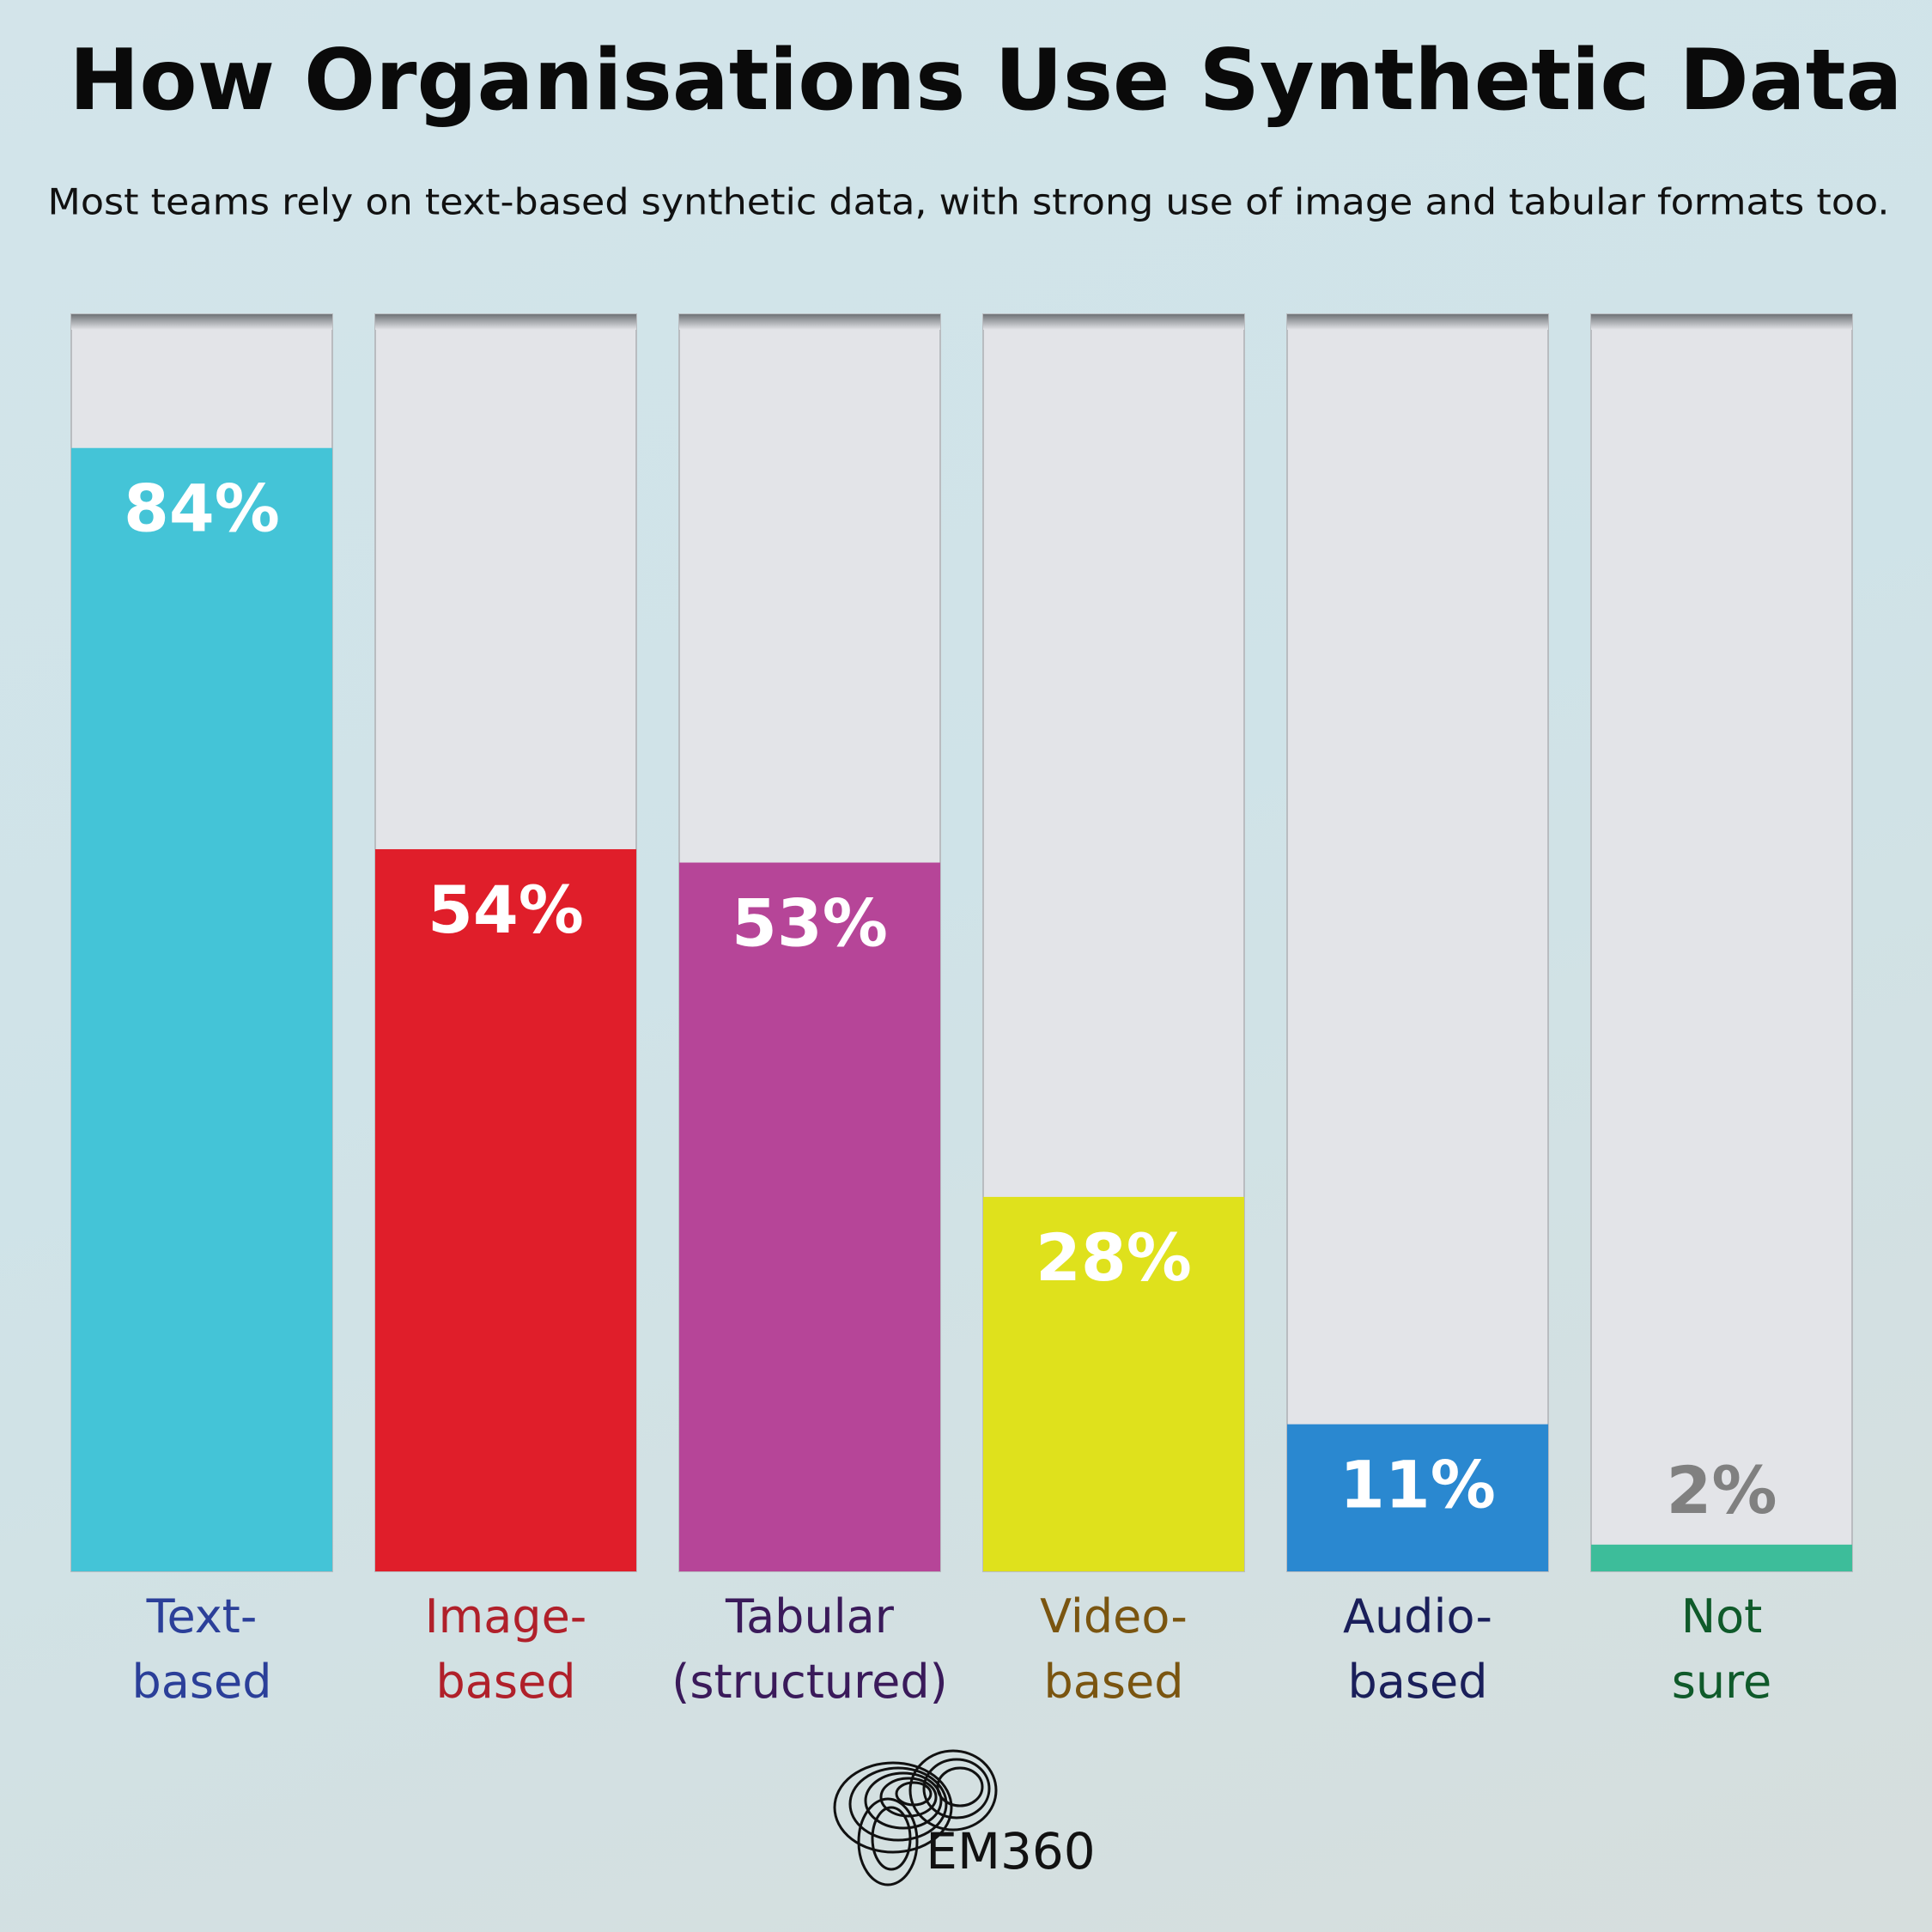 This screenshot has height=1932, width=1932. Describe the element at coordinates (1722, 1490) in the screenshot. I see `value-label: 2%` at that location.